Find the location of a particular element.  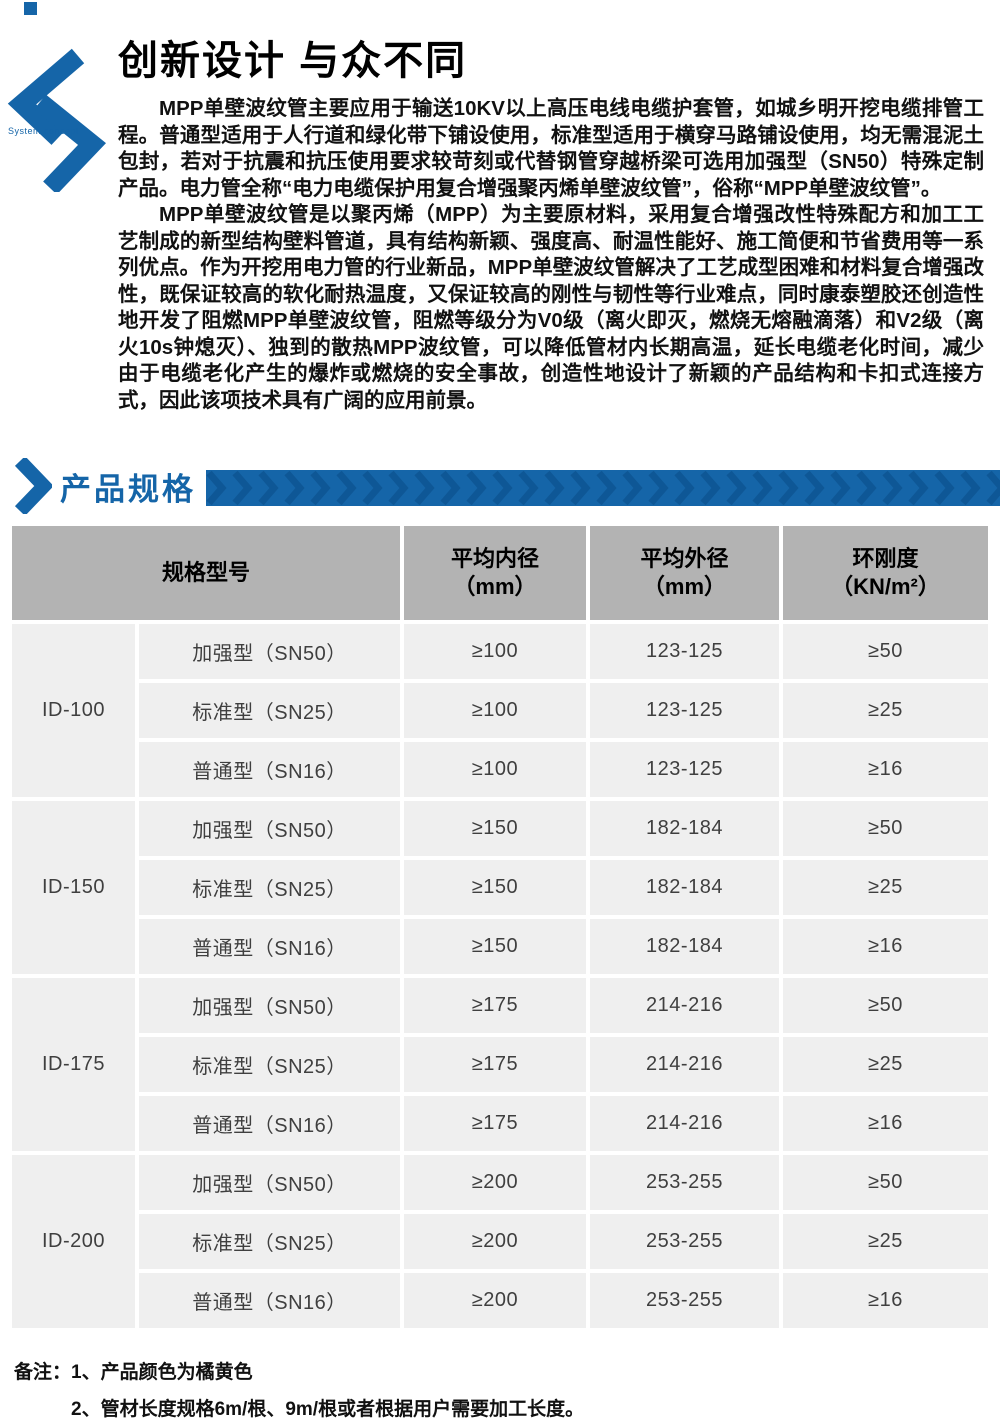

chevron-pattern-bar is located at coordinates (603, 488).